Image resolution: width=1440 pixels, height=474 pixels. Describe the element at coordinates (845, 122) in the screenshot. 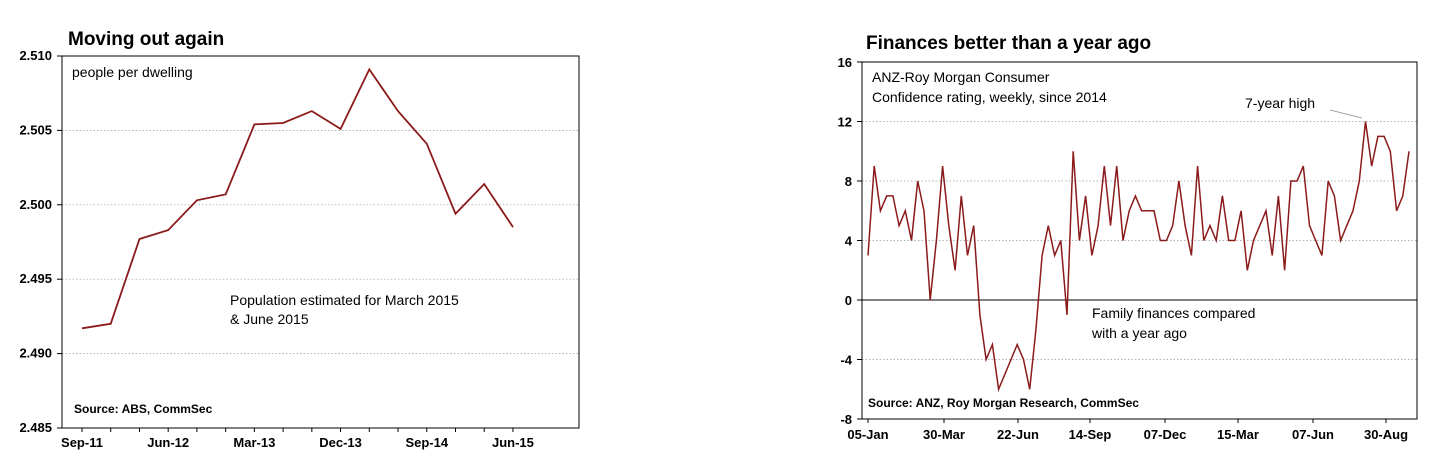

I see `y-tick-label: 12` at that location.